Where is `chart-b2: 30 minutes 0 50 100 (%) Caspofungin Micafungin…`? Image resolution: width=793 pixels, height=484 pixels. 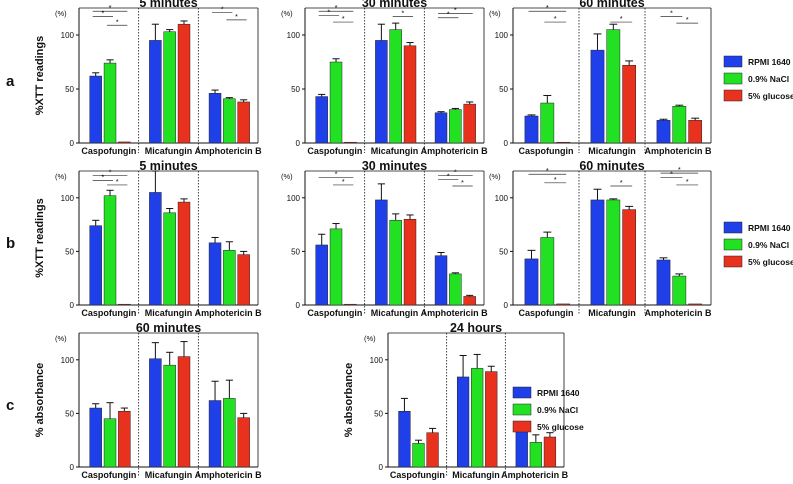 chart-b2: 30 minutes 0 50 100 (%) Caspofungin Micafungin… is located at coordinates (384, 238).